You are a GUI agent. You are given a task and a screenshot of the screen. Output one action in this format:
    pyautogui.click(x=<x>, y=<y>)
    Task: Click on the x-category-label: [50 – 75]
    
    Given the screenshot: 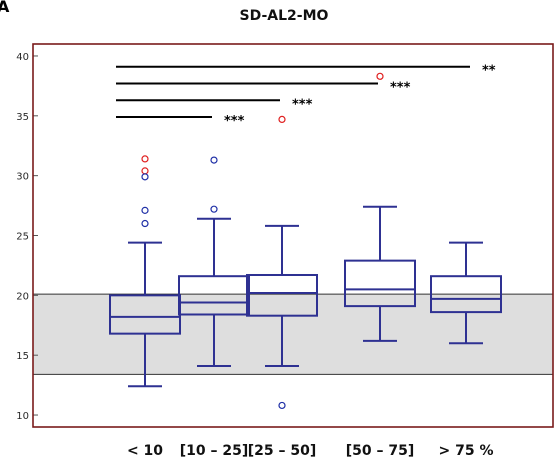 What is the action you would take?
    pyautogui.click(x=380, y=451)
    